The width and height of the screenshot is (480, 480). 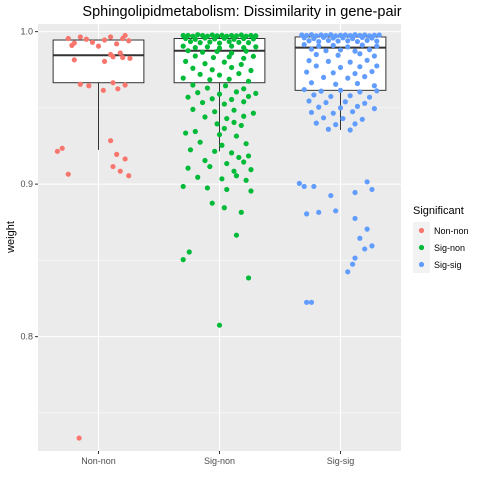 I want to click on legend: Significant Non-non Sig-non Sig-sig, so click(x=441, y=239).